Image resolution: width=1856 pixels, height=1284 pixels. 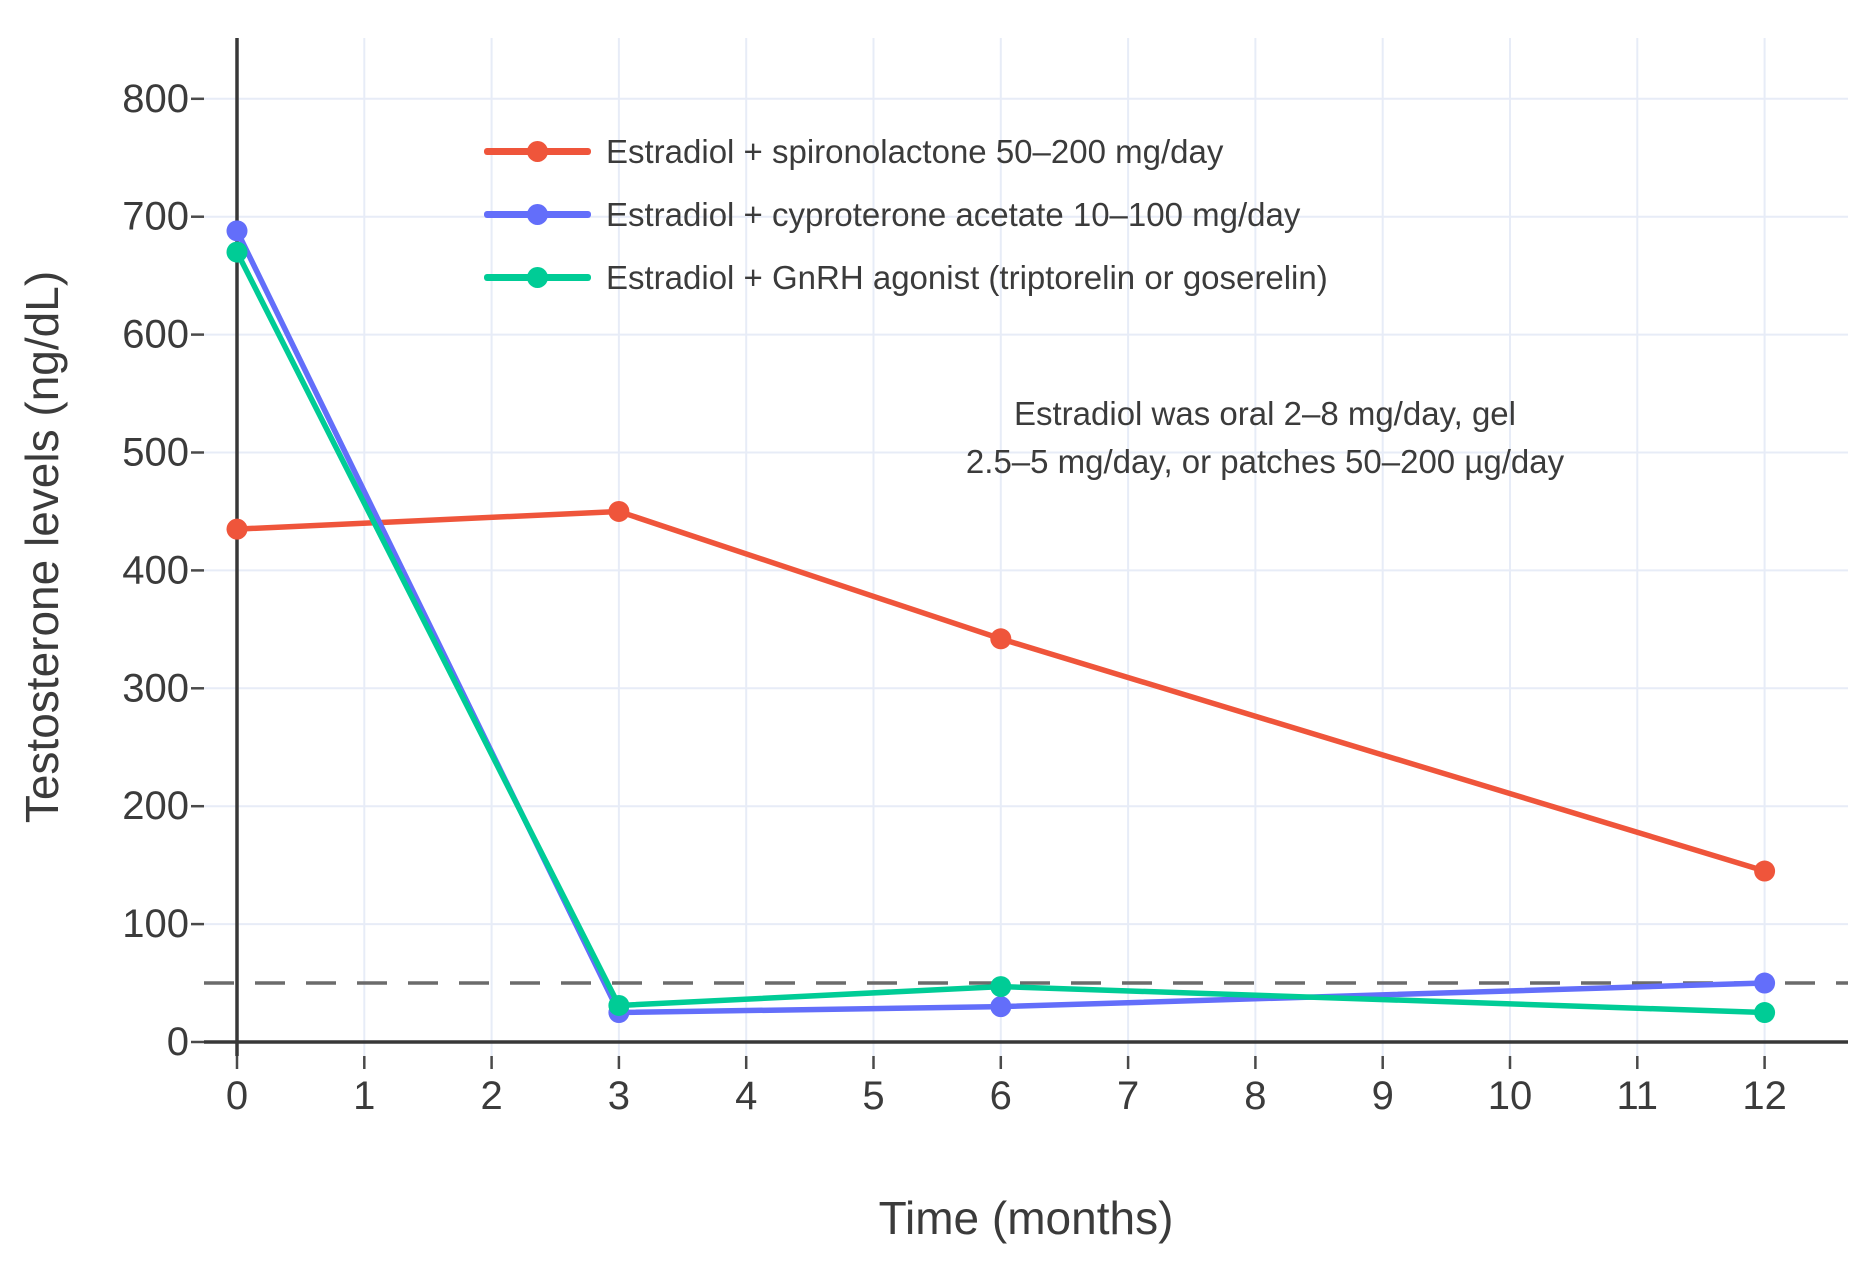 I want to click on annotation-line-2: 2.5–5 mg/day, or patches 50–200 µg/day, so click(x=1265, y=461).